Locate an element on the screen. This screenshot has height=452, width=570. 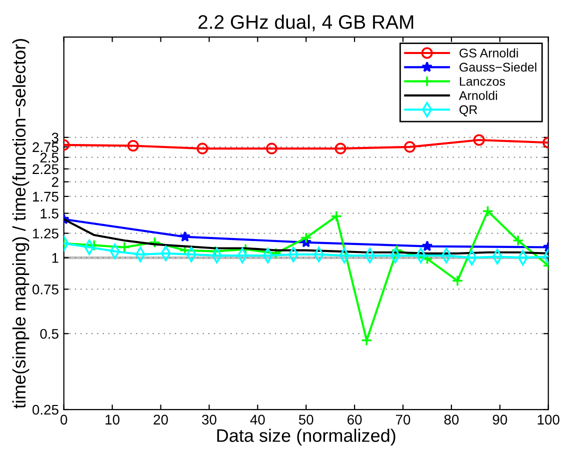
x-axis-title: Data size (normalized) is located at coordinates (306, 437).